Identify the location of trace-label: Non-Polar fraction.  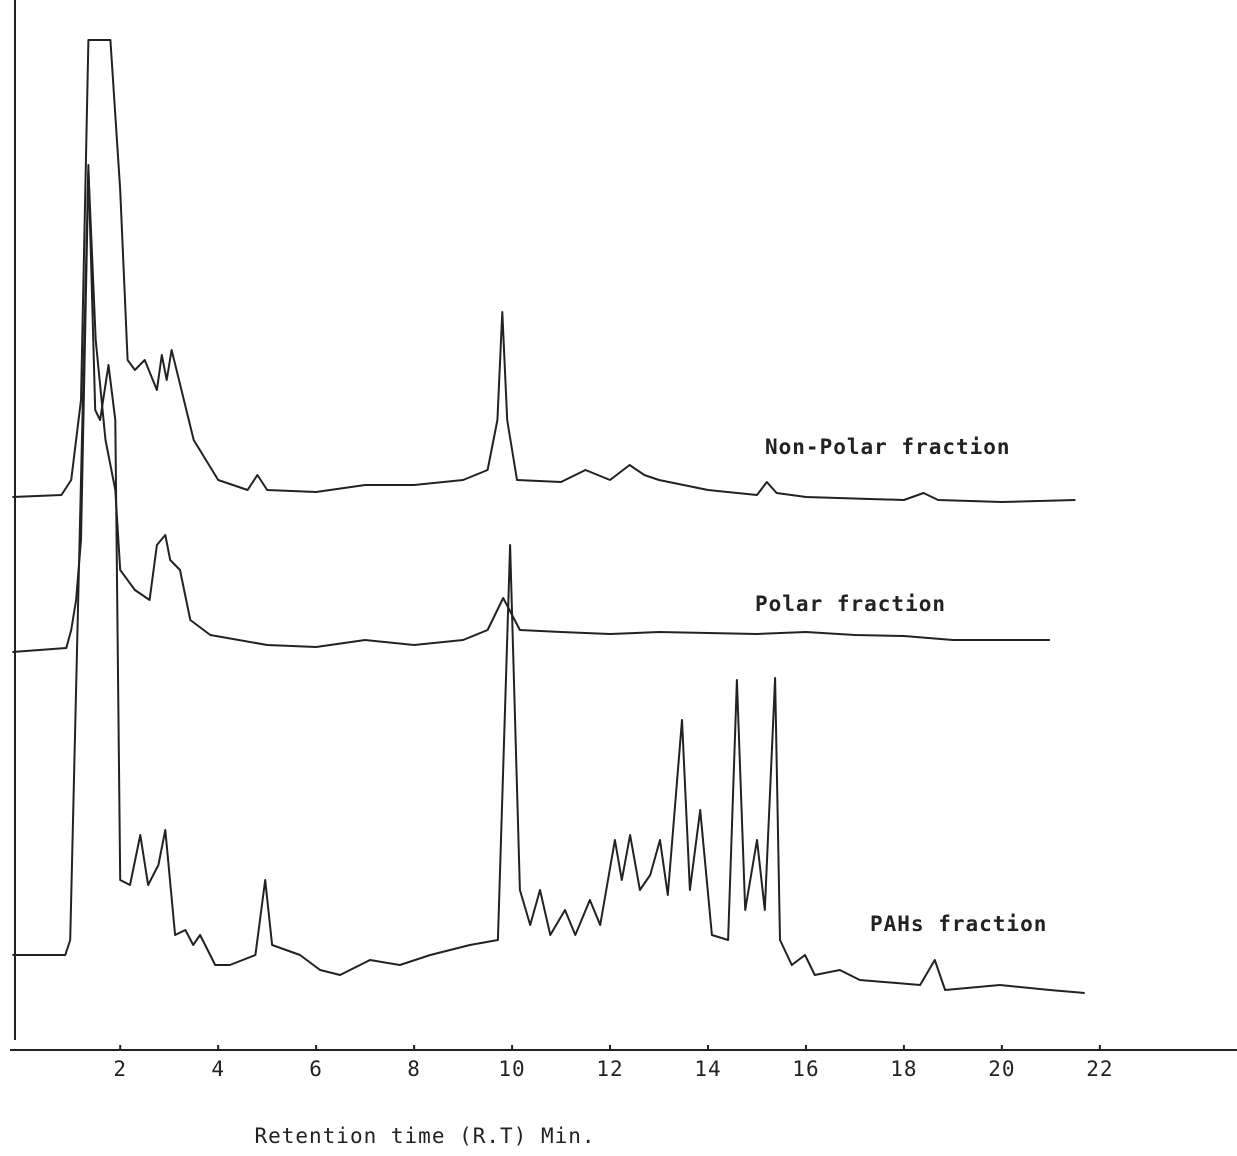
(888, 447).